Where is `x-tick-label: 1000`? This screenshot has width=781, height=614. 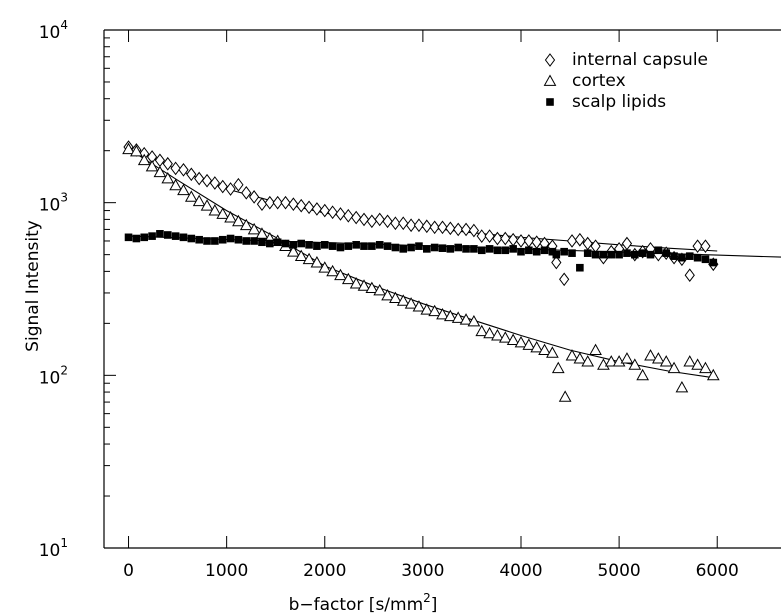
x-tick-label: 1000 is located at coordinates (226, 571).